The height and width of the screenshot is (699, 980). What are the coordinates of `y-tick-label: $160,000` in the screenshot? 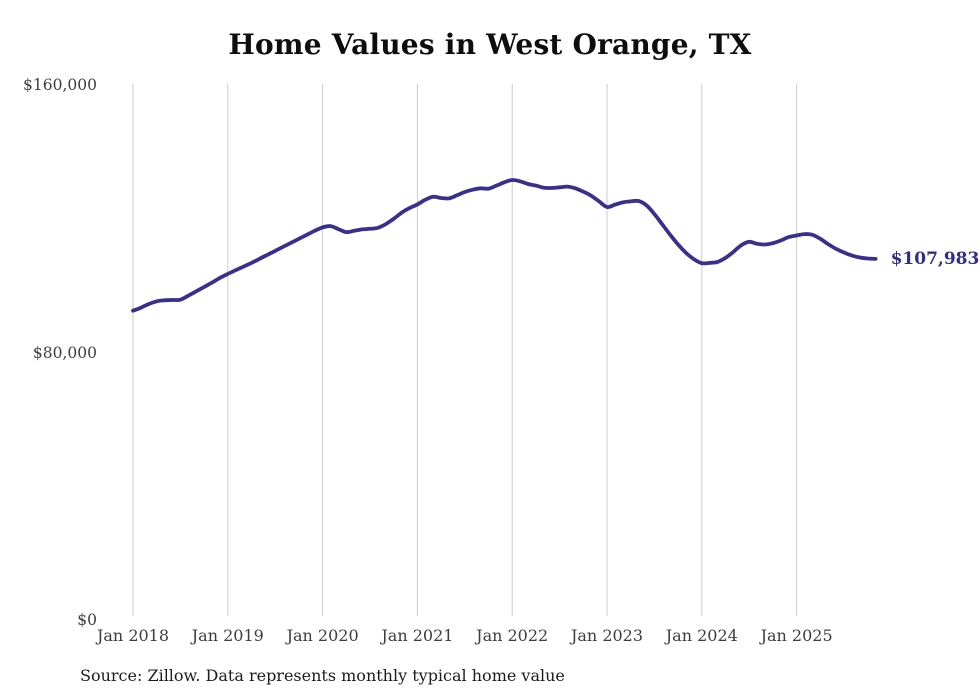 It's located at (60, 85).